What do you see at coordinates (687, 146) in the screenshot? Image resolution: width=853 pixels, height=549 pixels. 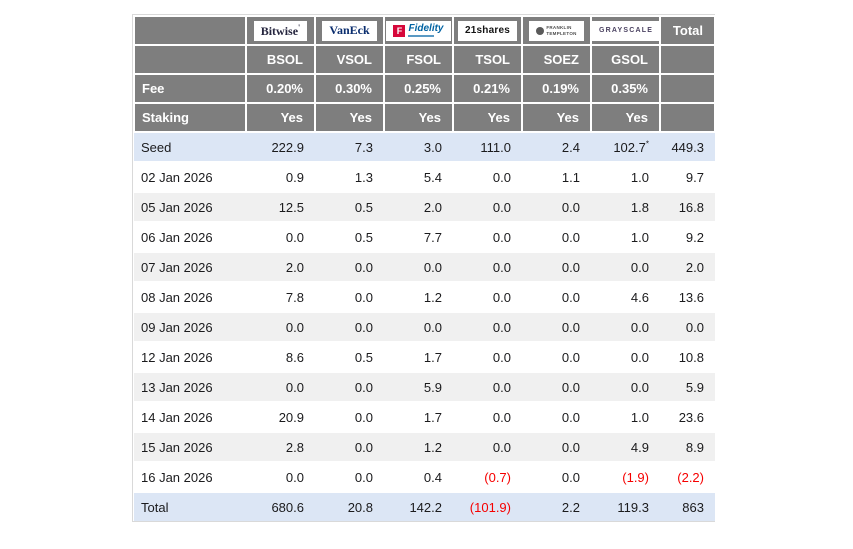 I see `flow-total: 449.3` at bounding box center [687, 146].